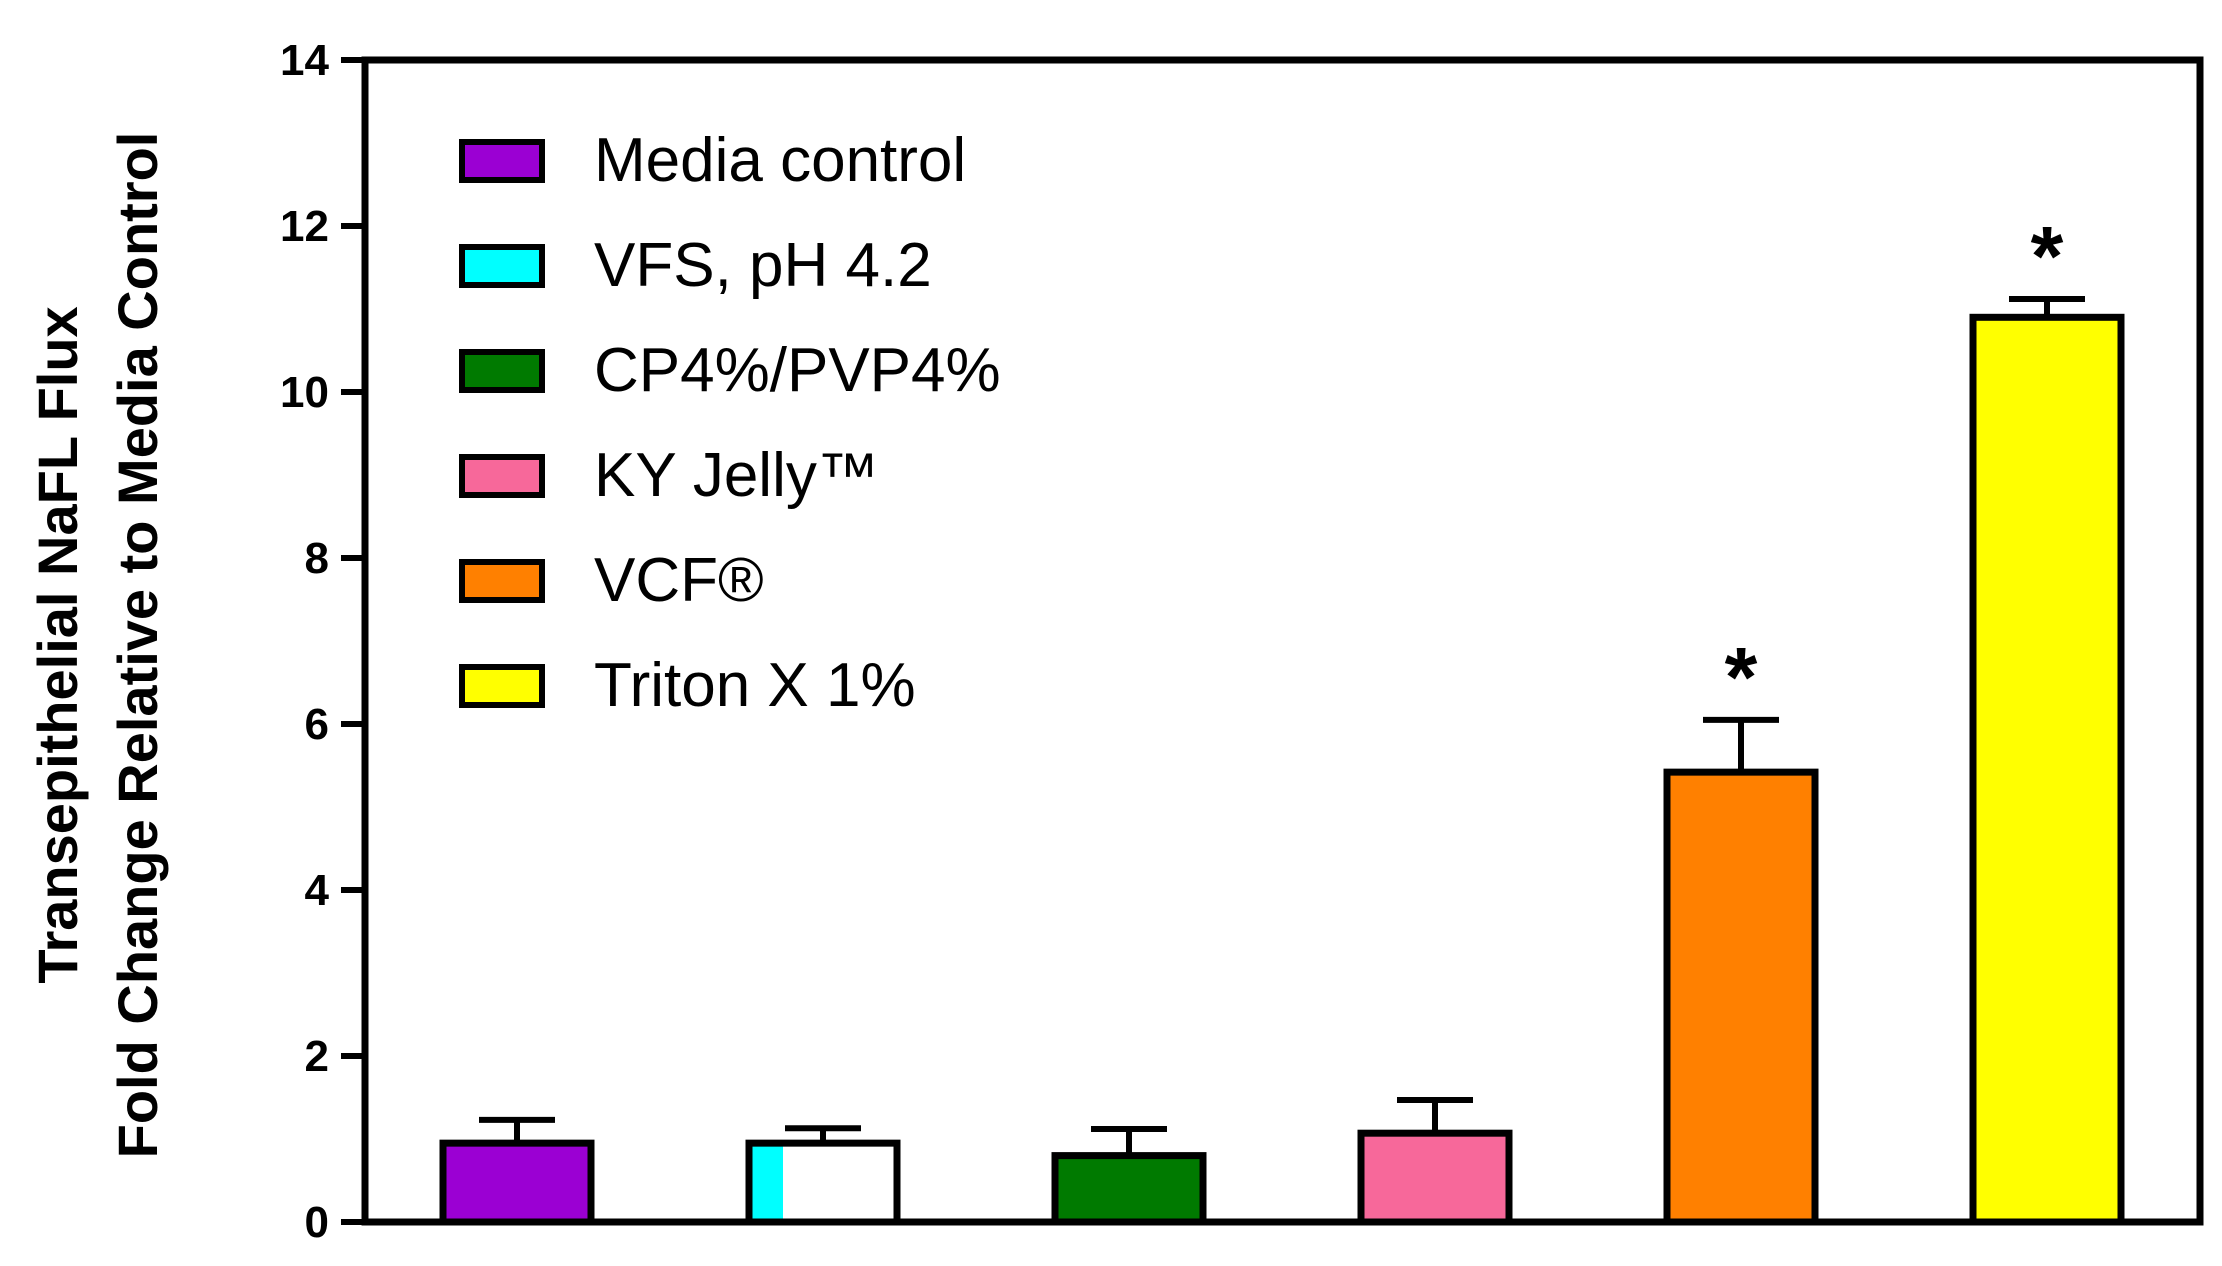 The width and height of the screenshot is (2222, 1266). I want to click on y-tick-label: 6, so click(317, 724).